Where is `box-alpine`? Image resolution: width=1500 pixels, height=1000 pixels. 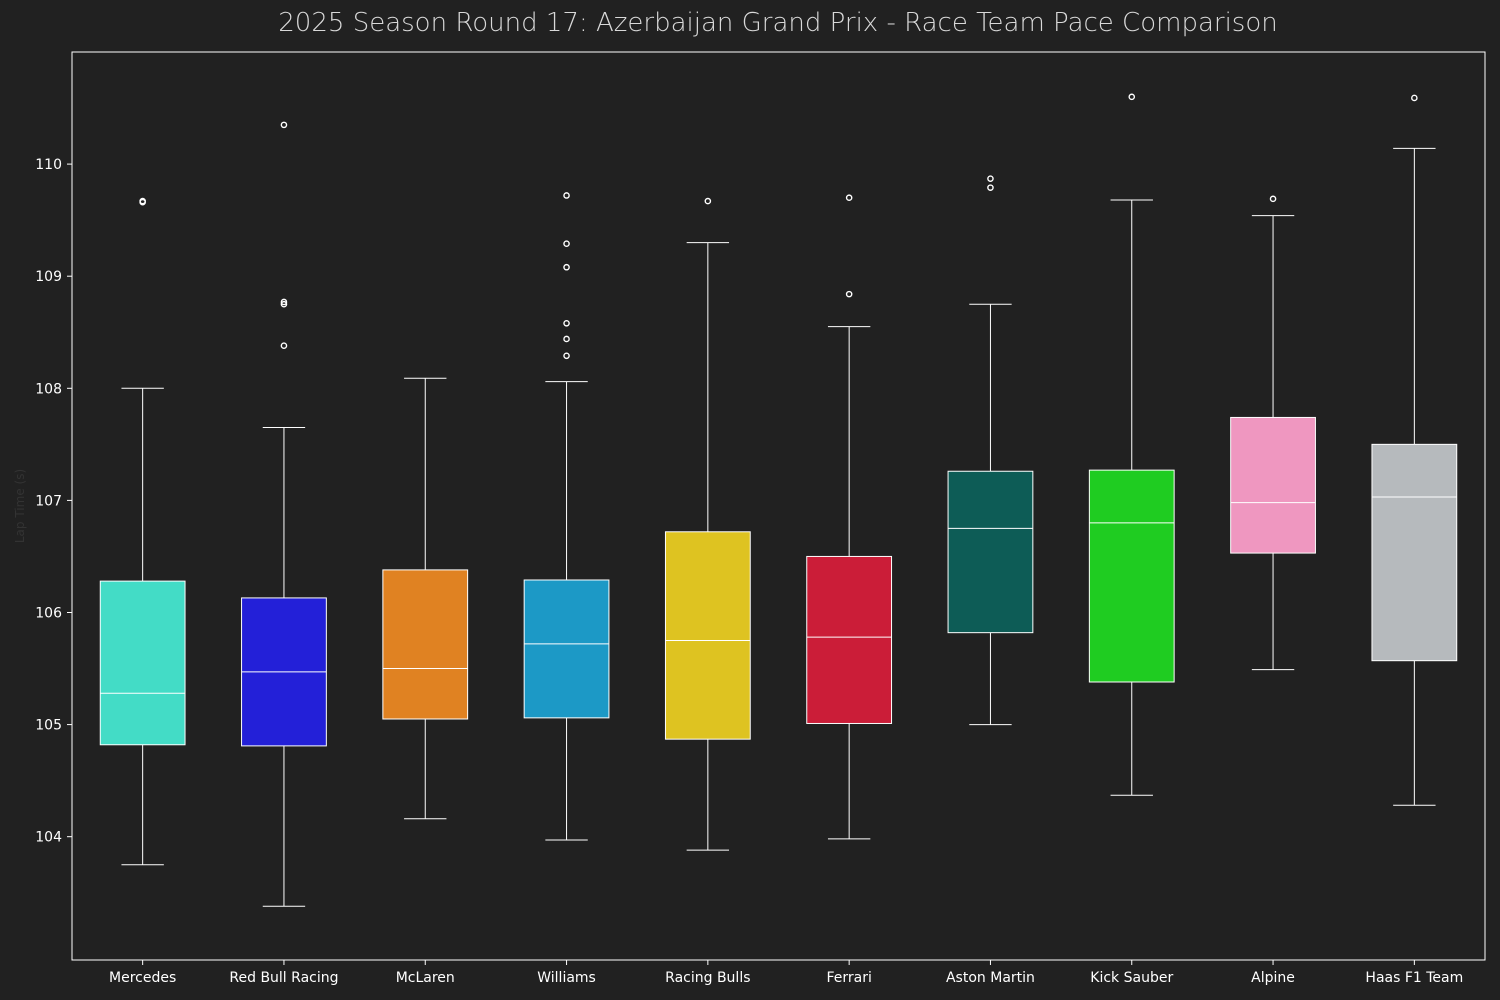
box-alpine is located at coordinates (1273, 433).